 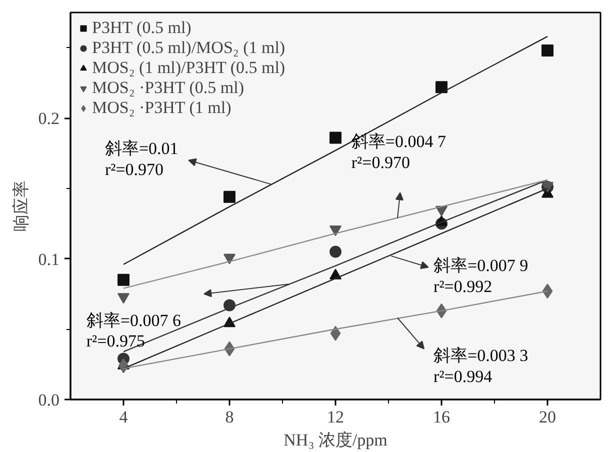 I want to click on y-tick-label: 0.1, so click(x=49, y=259).